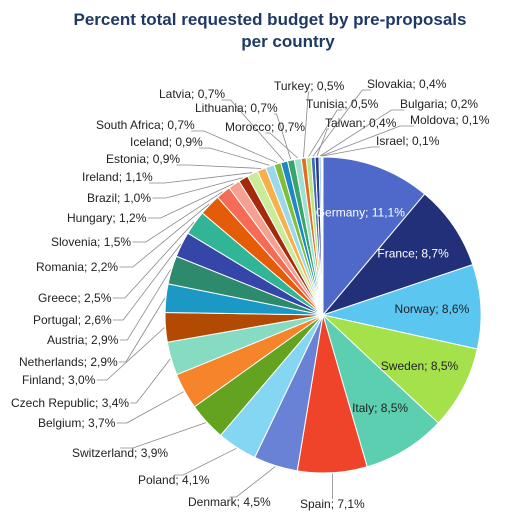 The image size is (514, 512). I want to click on leader-line-poland, so click(205, 461).